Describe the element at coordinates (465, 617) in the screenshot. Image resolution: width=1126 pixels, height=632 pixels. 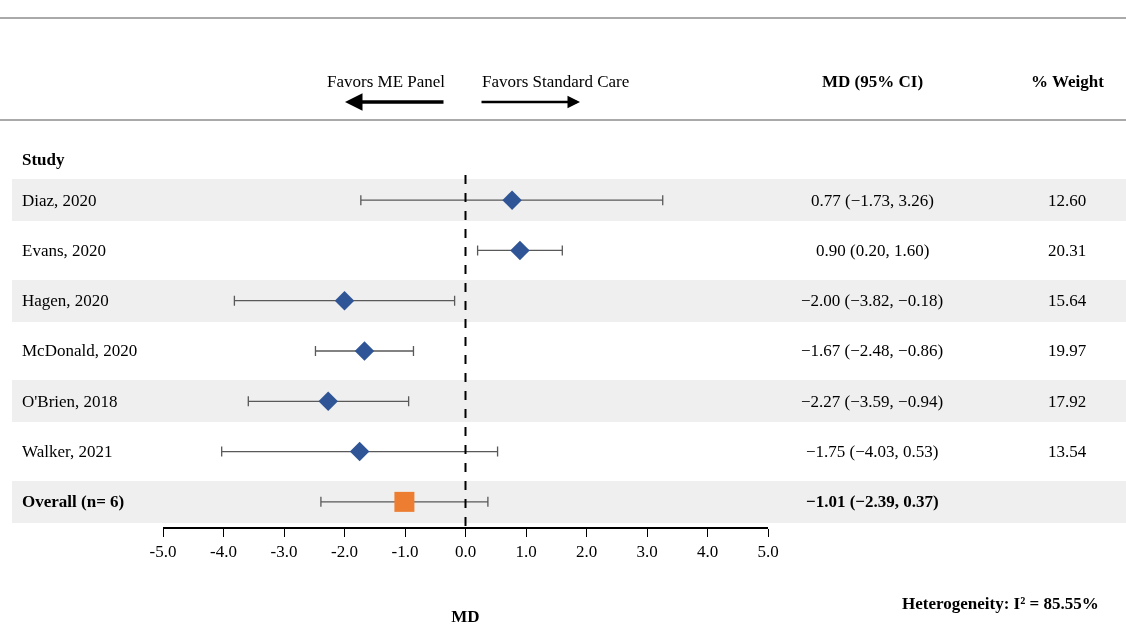
I see `x-axis-title: MD` at that location.